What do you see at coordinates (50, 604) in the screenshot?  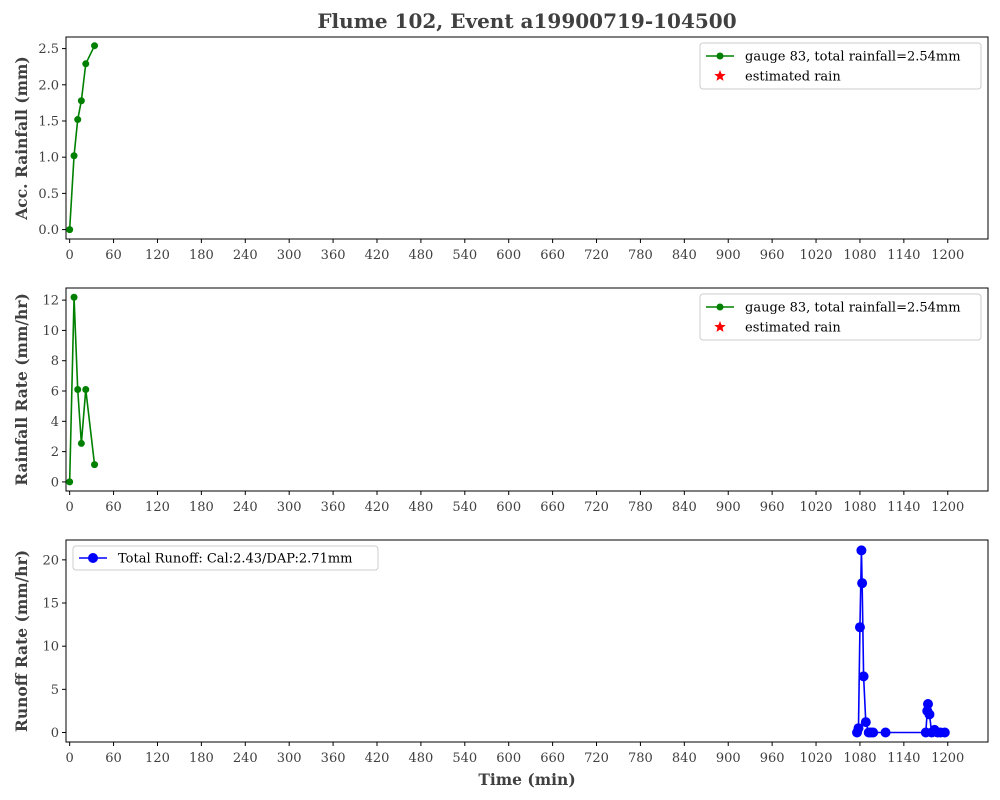 I see `y-tick-label: 15` at bounding box center [50, 604].